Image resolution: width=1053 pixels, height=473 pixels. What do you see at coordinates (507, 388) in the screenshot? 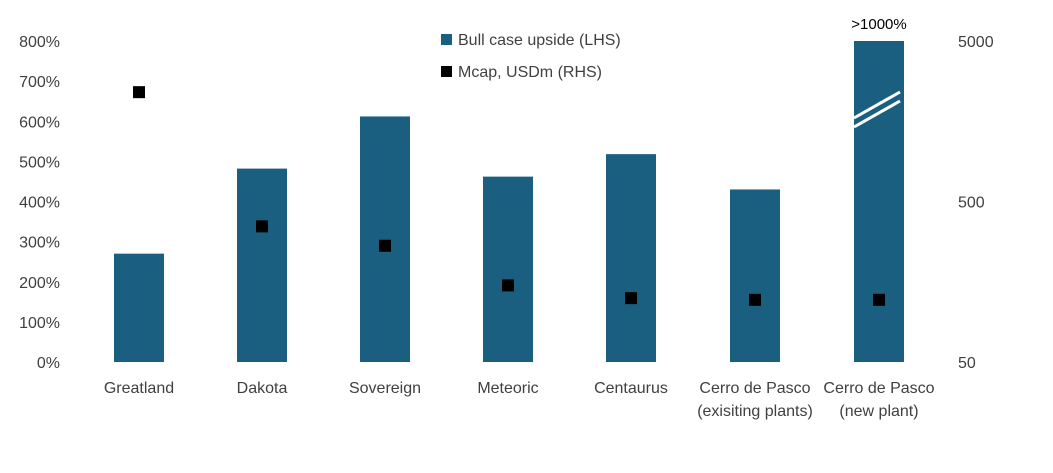
I see `category-label: Meteoric` at bounding box center [507, 388].